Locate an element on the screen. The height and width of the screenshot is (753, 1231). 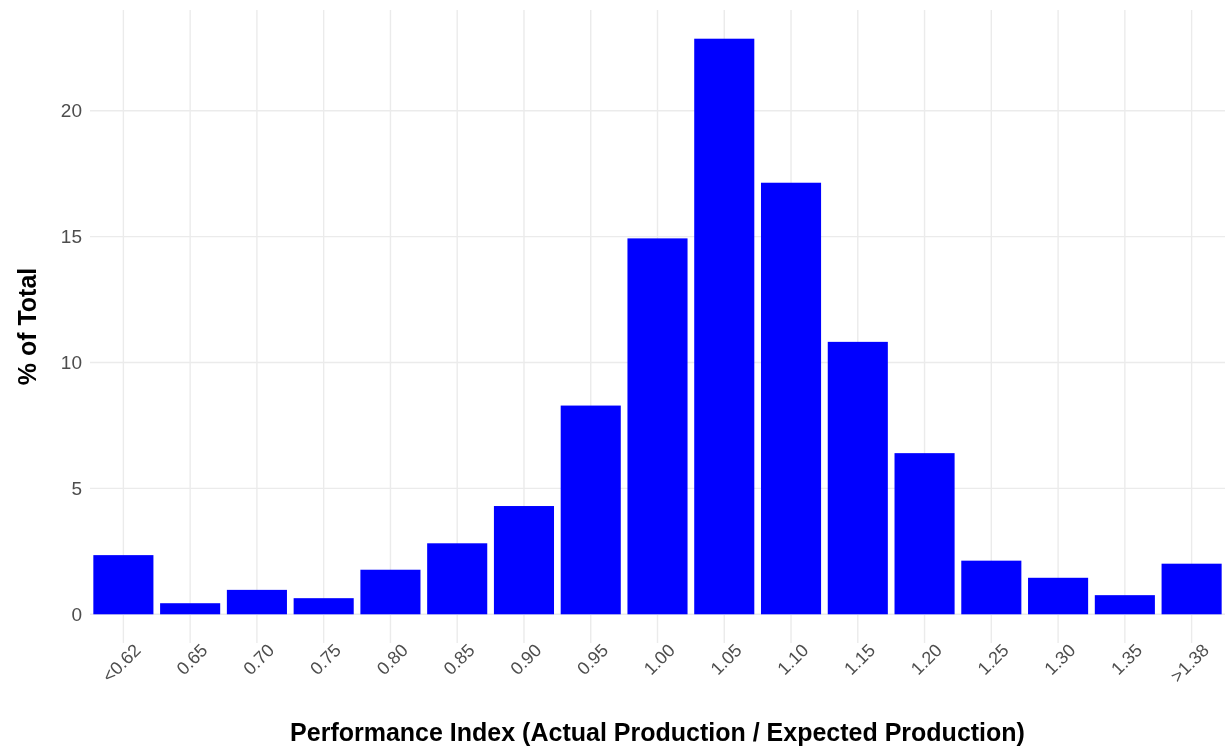
y-tick-label: 0 is located at coordinates (76, 614).